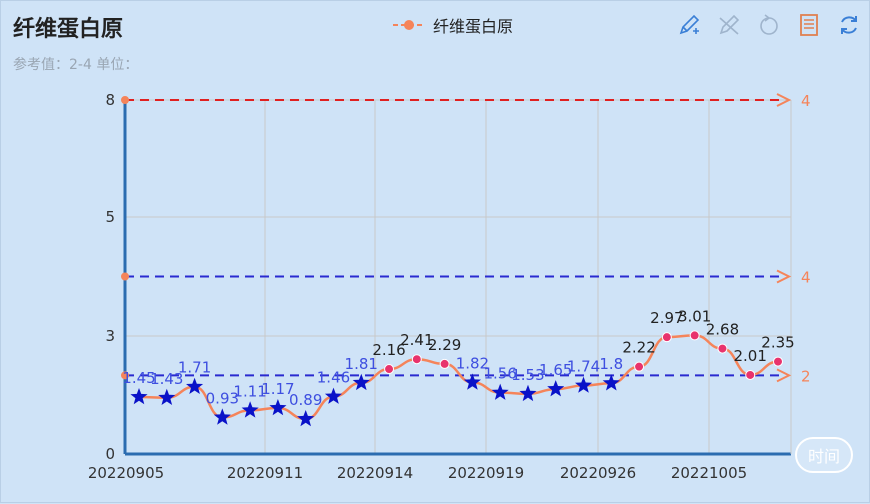 The height and width of the screenshot is (504, 870). Describe the element at coordinates (333, 378) in the screenshot. I see `data-label: 1.46` at that location.